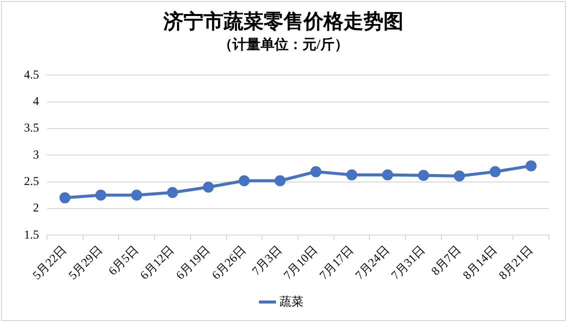 The width and height of the screenshot is (567, 322). I want to click on y-tick-label: 3, so click(36, 154).